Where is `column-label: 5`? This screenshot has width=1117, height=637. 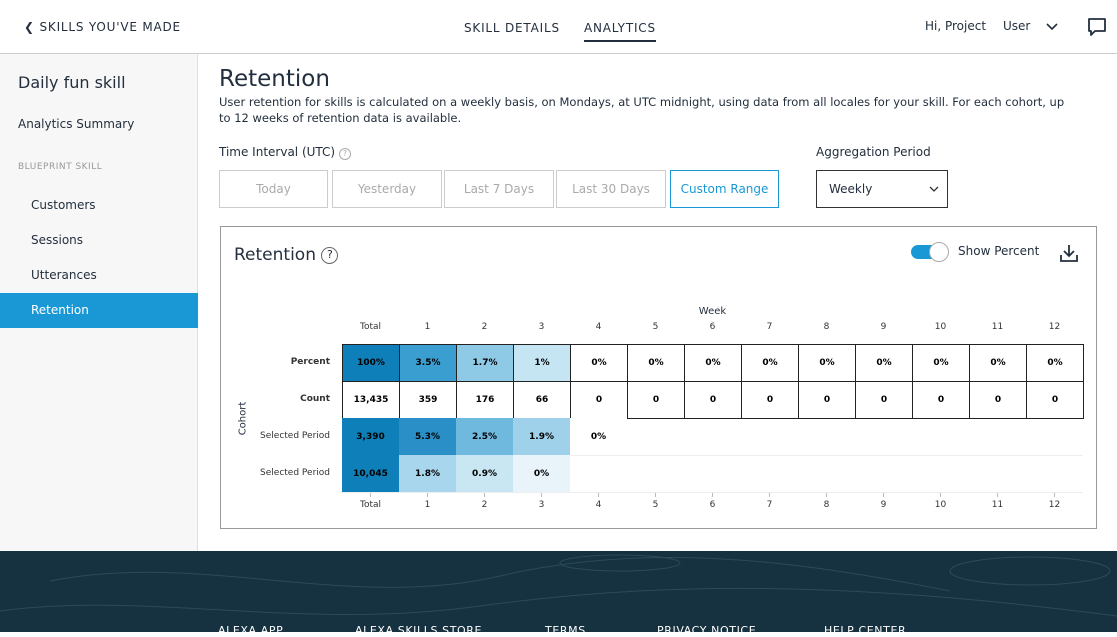 column-label: 5 is located at coordinates (655, 505).